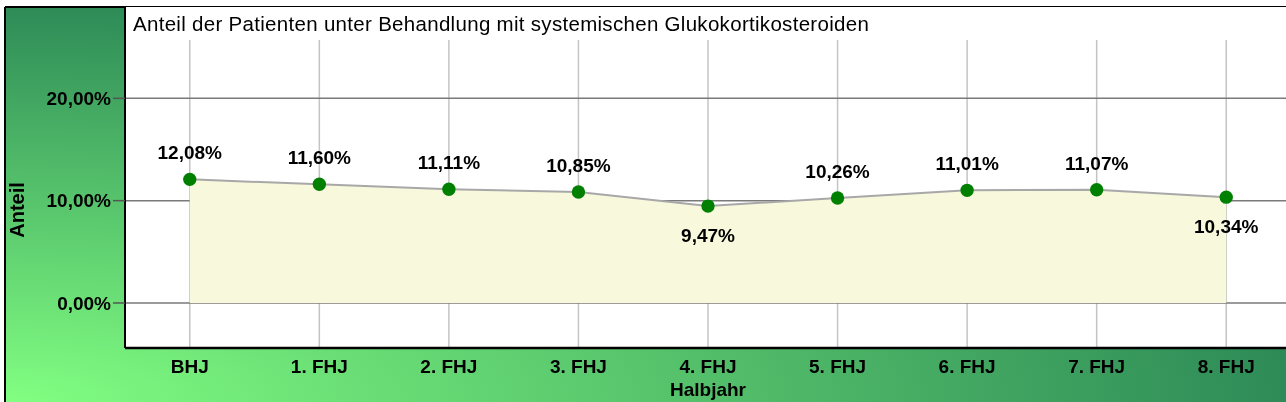 The width and height of the screenshot is (1286, 402). I want to click on data-label: 10,85%, so click(578, 165).